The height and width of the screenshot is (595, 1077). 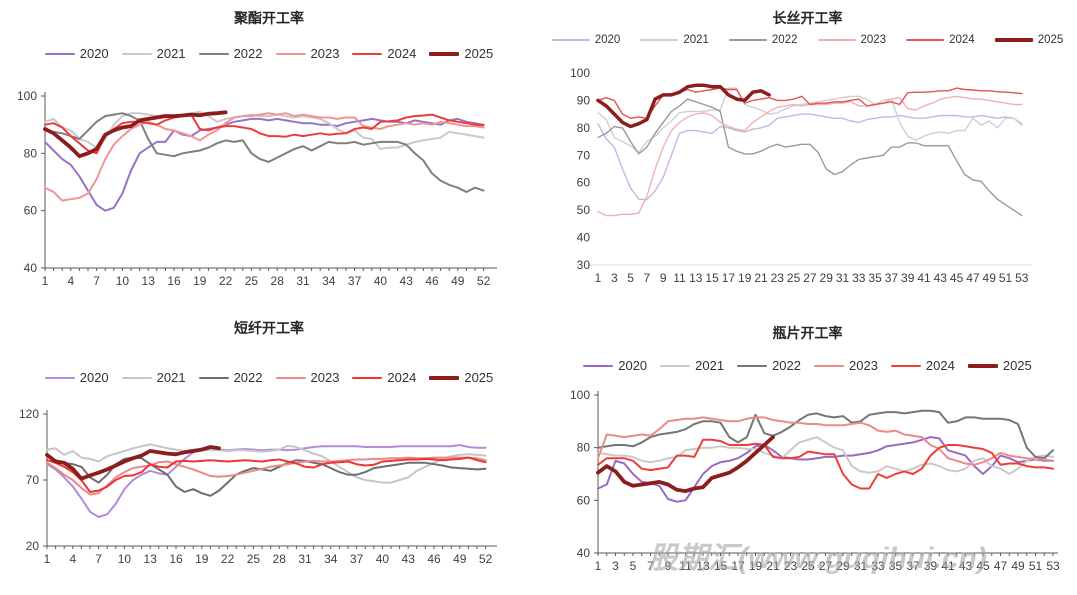 I want to click on x-tick-label: 37, so click(x=355, y=281).